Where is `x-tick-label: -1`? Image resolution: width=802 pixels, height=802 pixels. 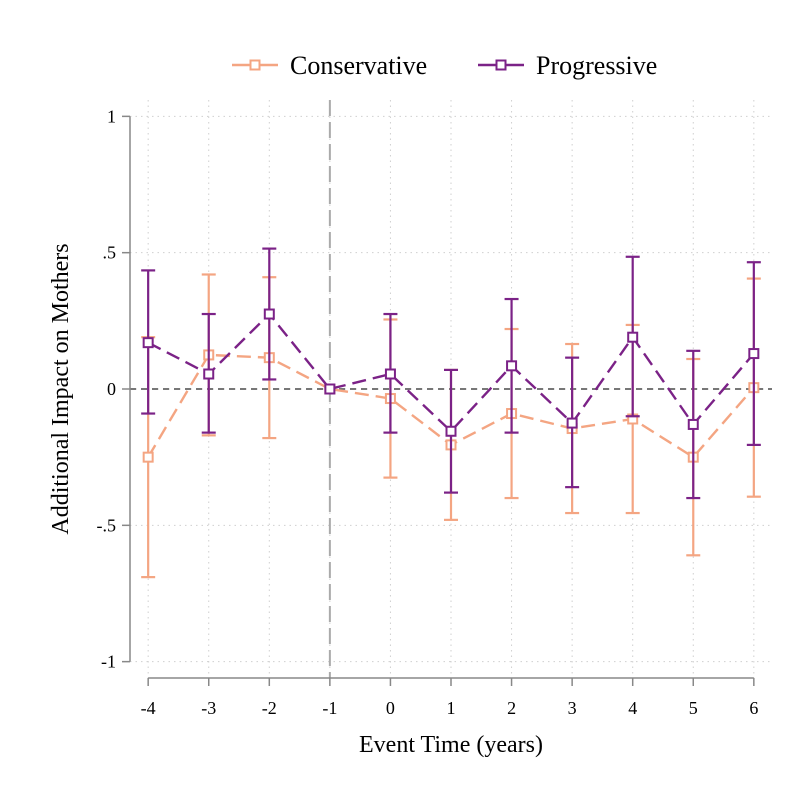
x-tick-label: -1 is located at coordinates (329, 708).